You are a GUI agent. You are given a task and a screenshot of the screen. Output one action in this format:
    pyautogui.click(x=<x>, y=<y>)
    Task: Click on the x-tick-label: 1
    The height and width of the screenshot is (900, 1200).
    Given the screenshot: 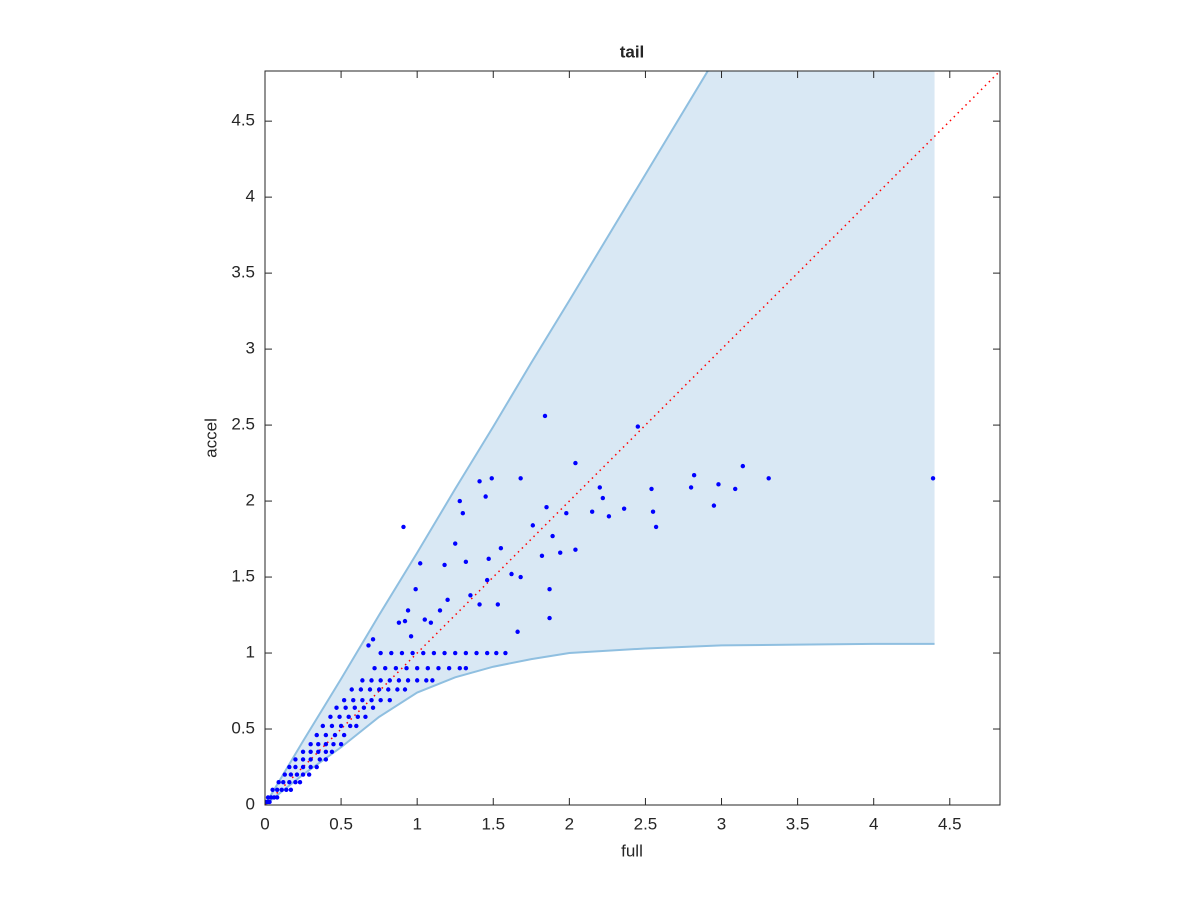 What is the action you would take?
    pyautogui.click(x=416, y=823)
    